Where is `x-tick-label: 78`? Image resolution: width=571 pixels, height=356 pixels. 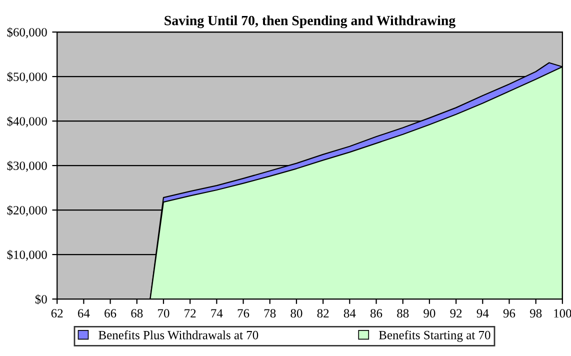 x-tick-label: 78 is located at coordinates (270, 313).